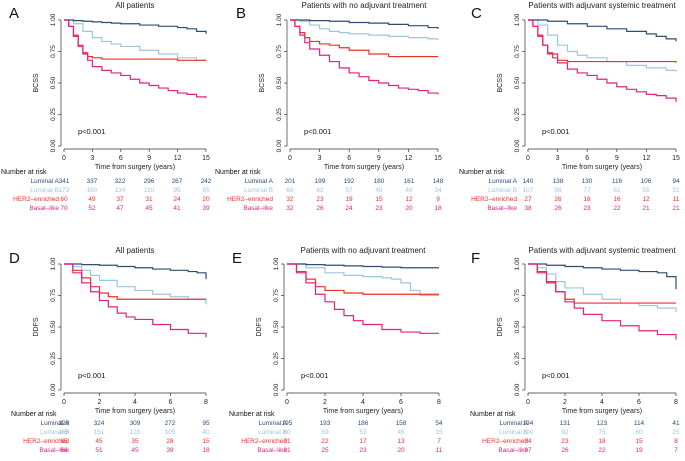 This screenshot has width=685, height=461. I want to click on risk-value: 186, so click(363, 423).